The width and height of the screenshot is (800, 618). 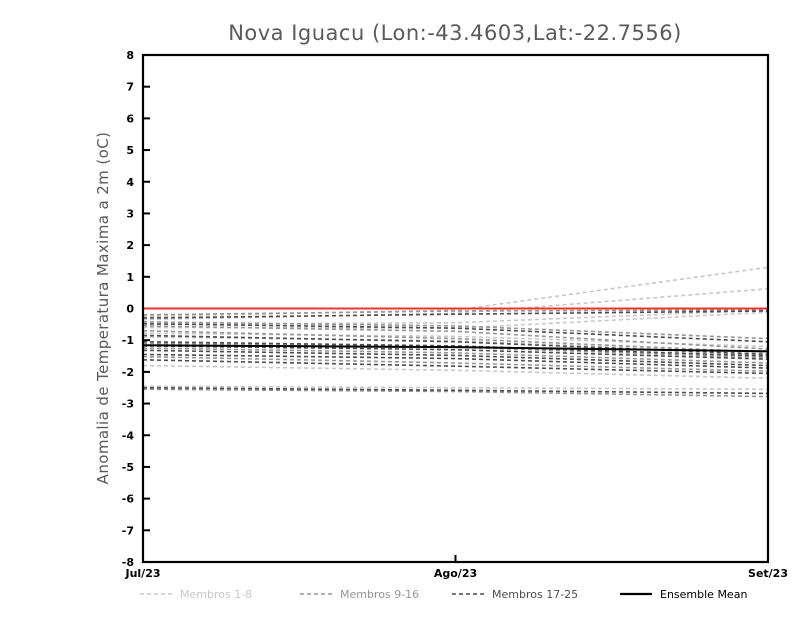 What do you see at coordinates (455, 33) in the screenshot?
I see `chart-title: Nova Iguacu (Lon:-43.4603,Lat:-22.7556)` at bounding box center [455, 33].